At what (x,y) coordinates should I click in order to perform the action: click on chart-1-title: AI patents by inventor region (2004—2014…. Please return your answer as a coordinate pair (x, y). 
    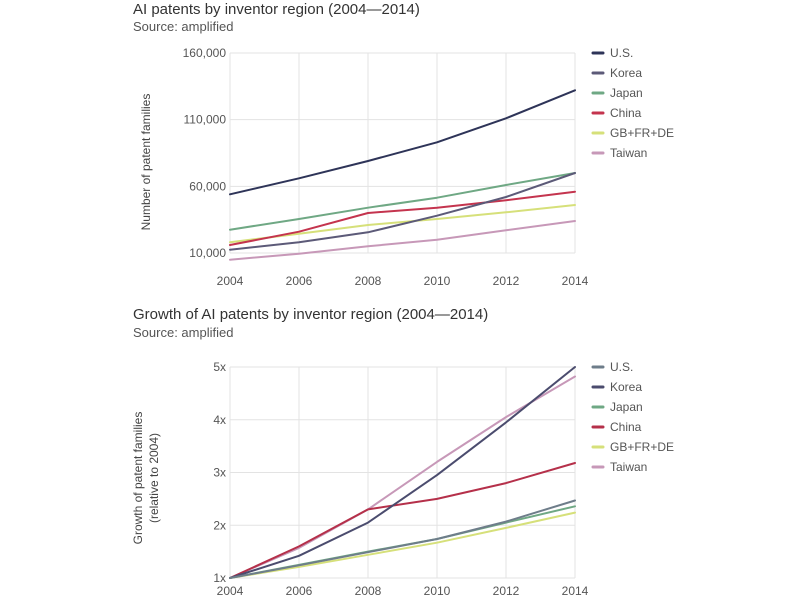
    Looking at the image, I should click on (276, 9).